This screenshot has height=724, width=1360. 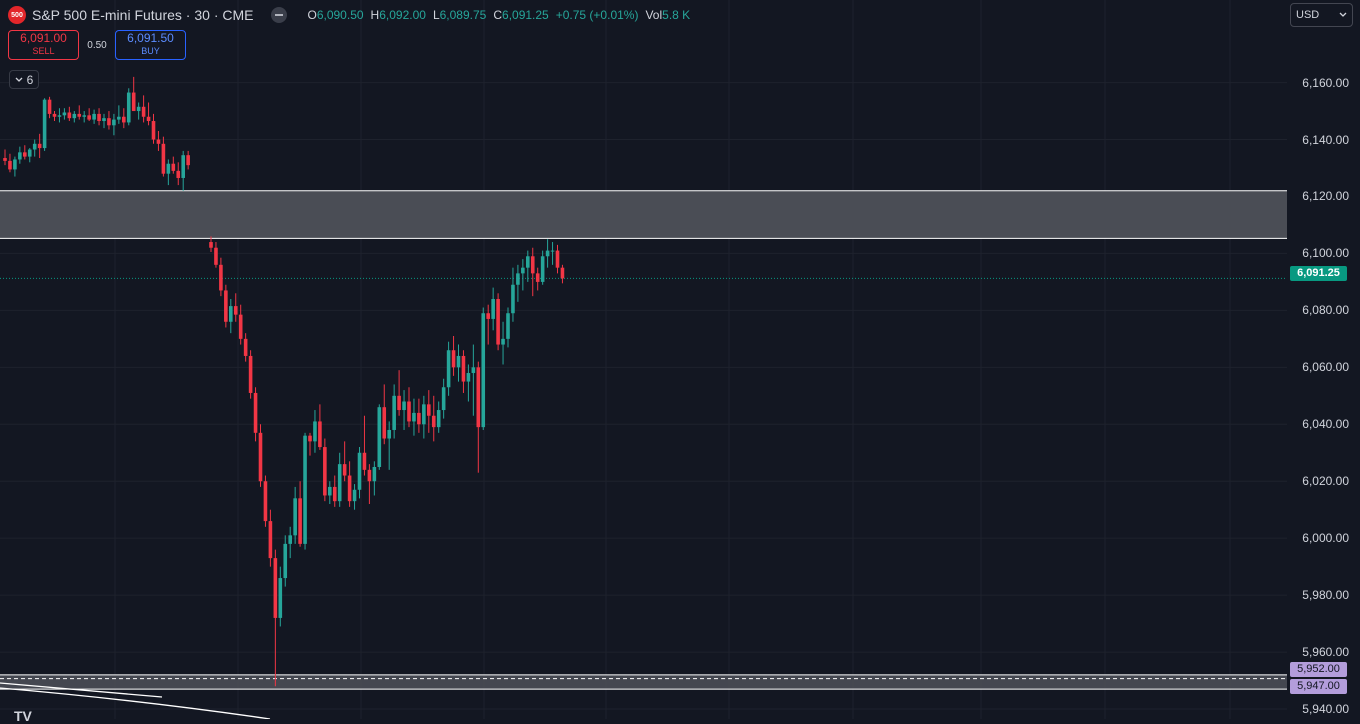 What do you see at coordinates (143, 15) in the screenshot?
I see `symbol-title: S&P 500 E-mini Futures · 30 · CME` at bounding box center [143, 15].